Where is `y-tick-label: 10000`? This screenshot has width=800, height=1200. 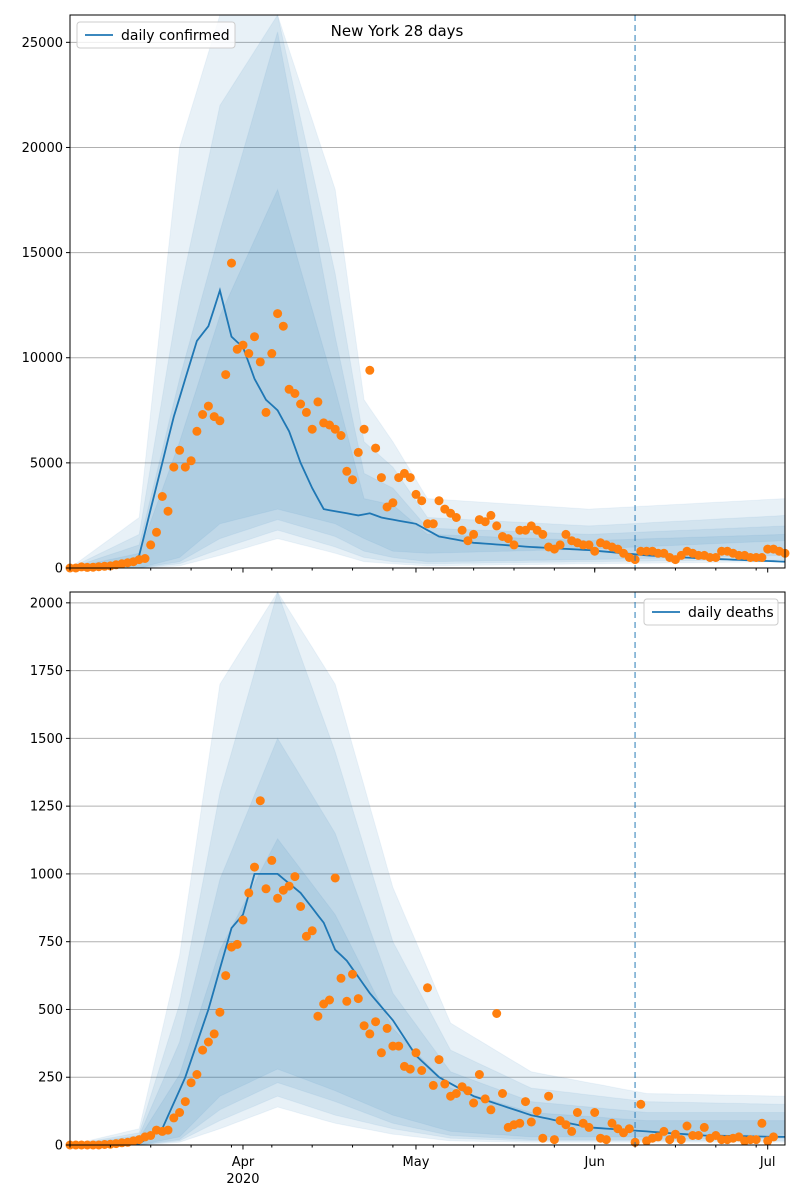 y-tick-label: 10000 is located at coordinates (42, 358).